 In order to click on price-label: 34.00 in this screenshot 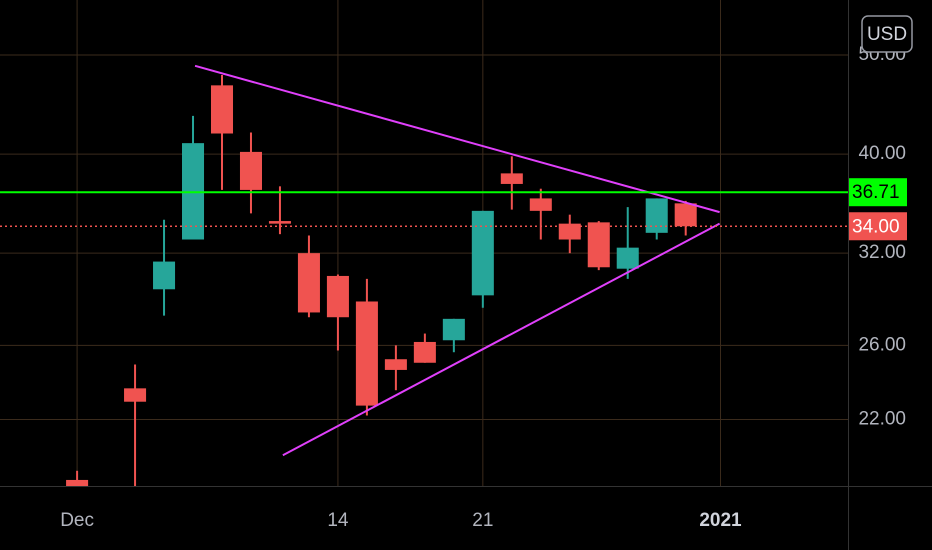, I will do `click(876, 226)`.